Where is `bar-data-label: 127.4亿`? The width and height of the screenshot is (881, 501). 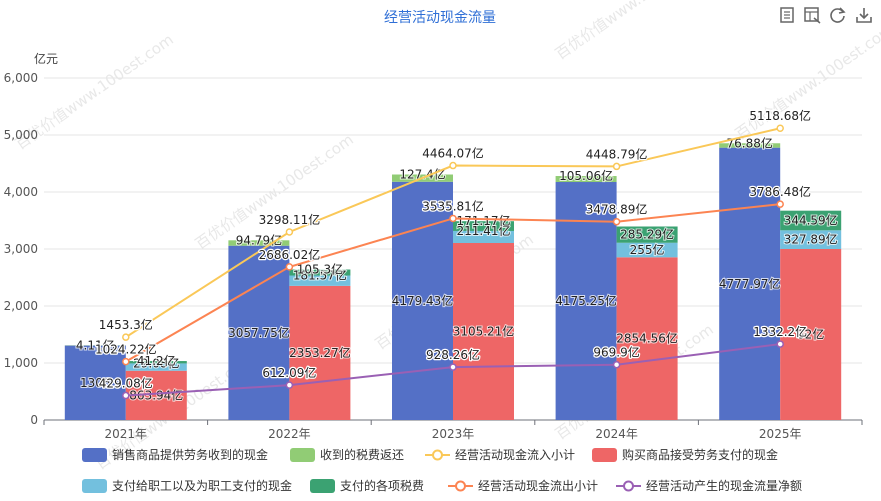
bar-data-label: 127.4亿 is located at coordinates (422, 174).